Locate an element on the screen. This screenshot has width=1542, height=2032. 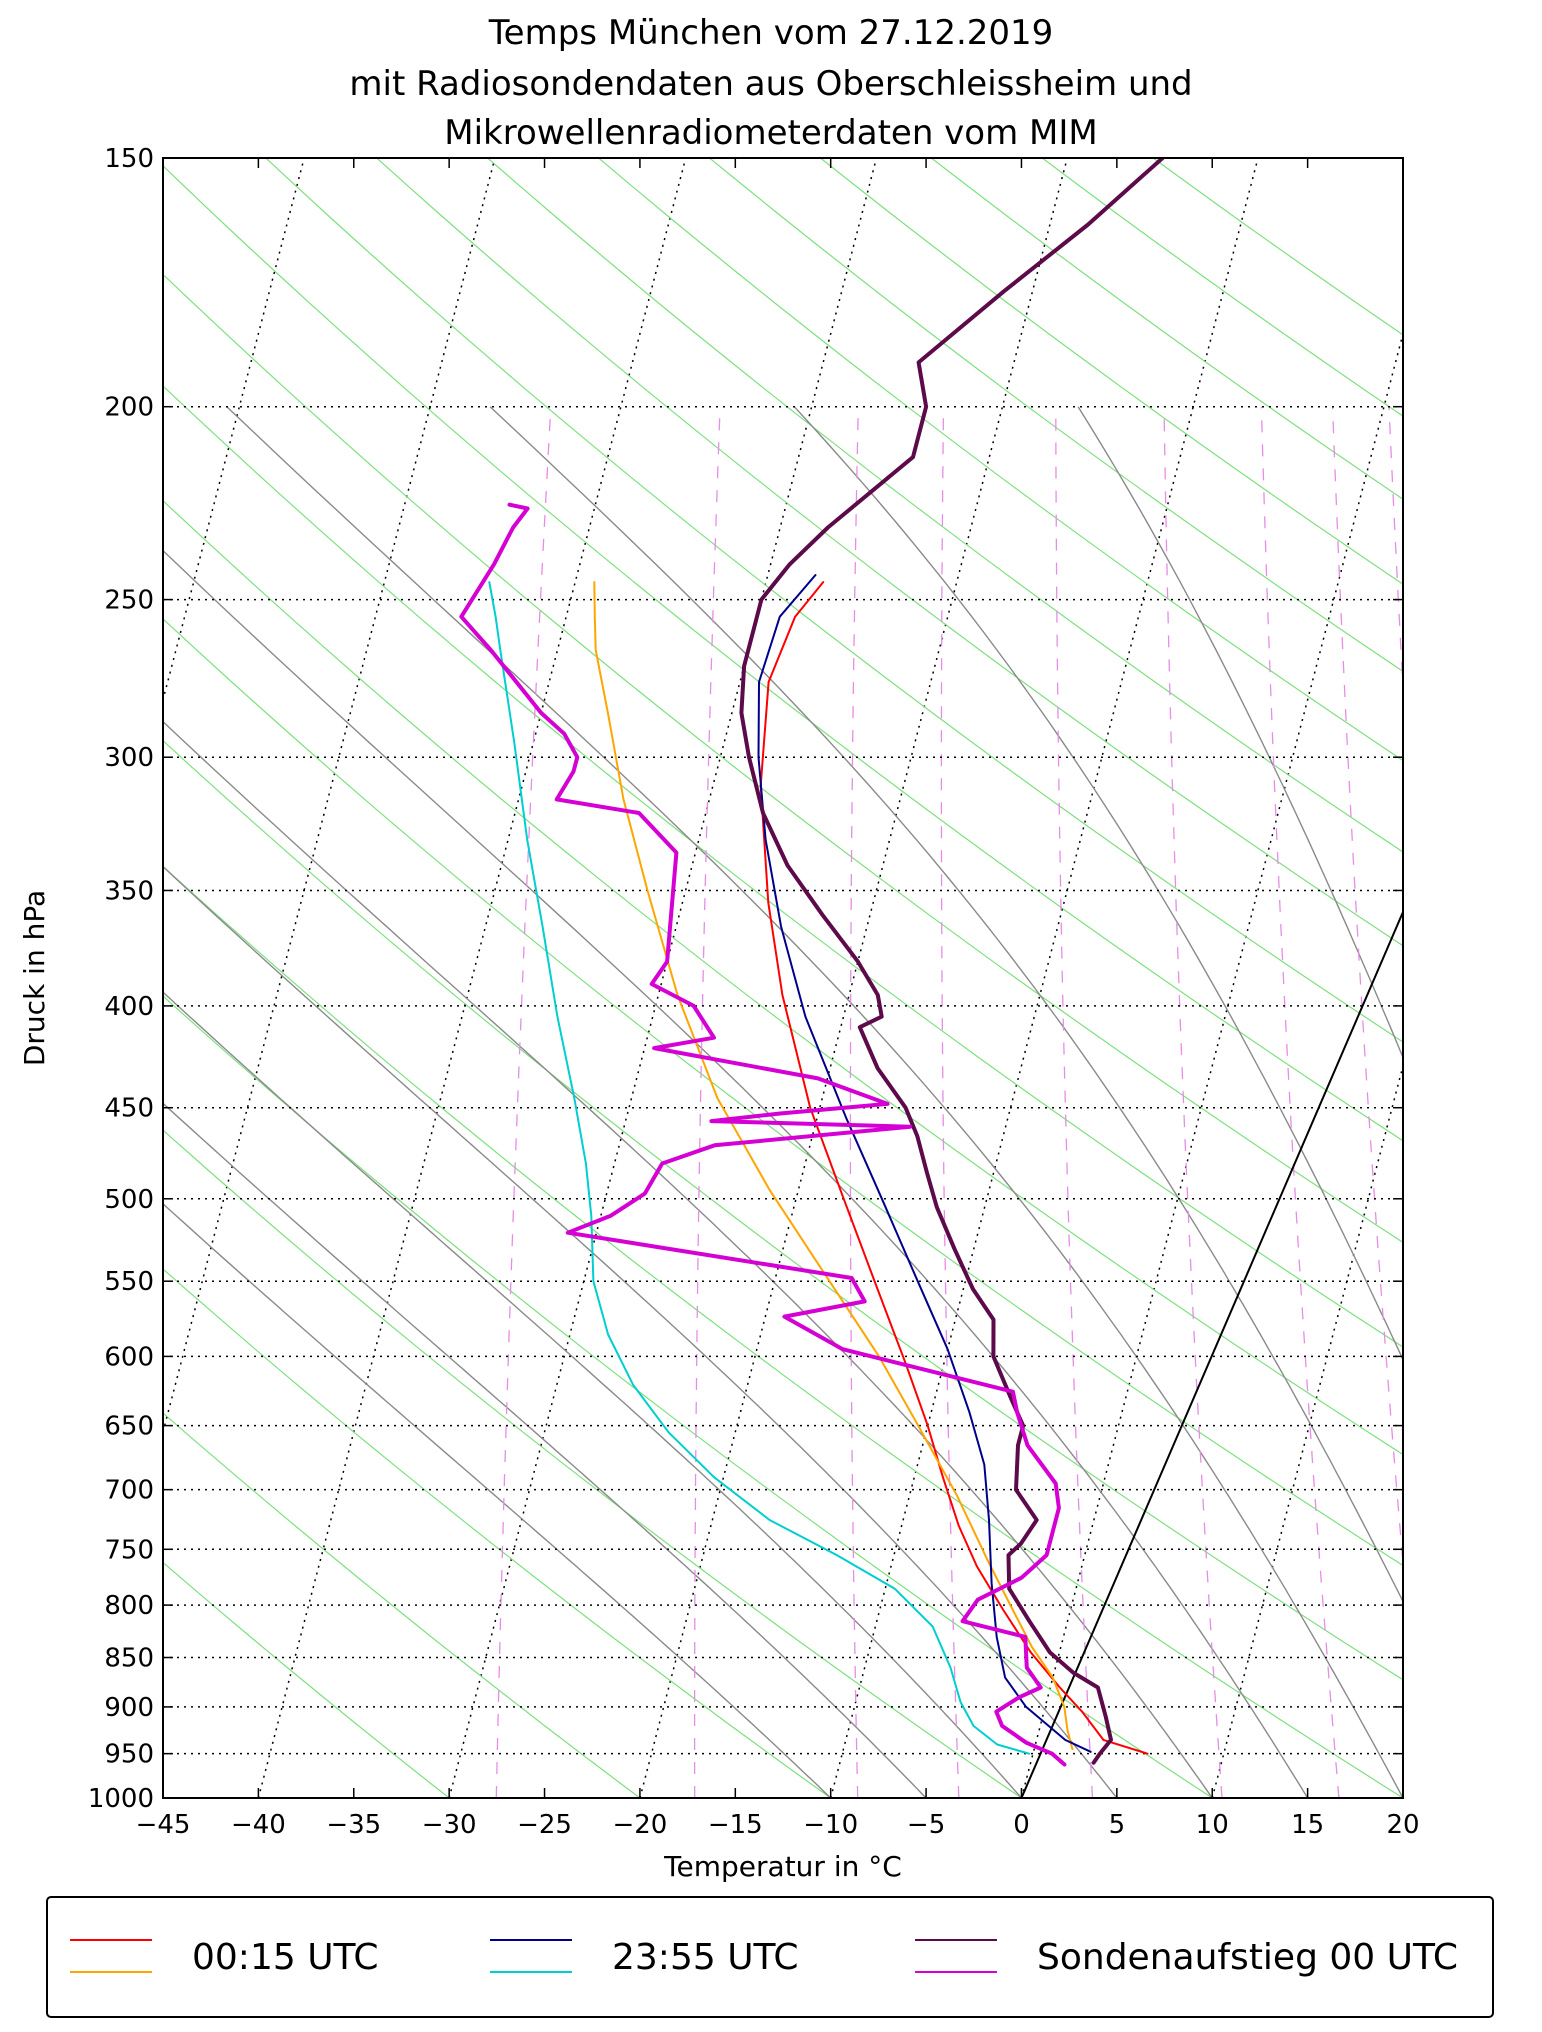
y-tick-label: 300 is located at coordinates (129, 758).